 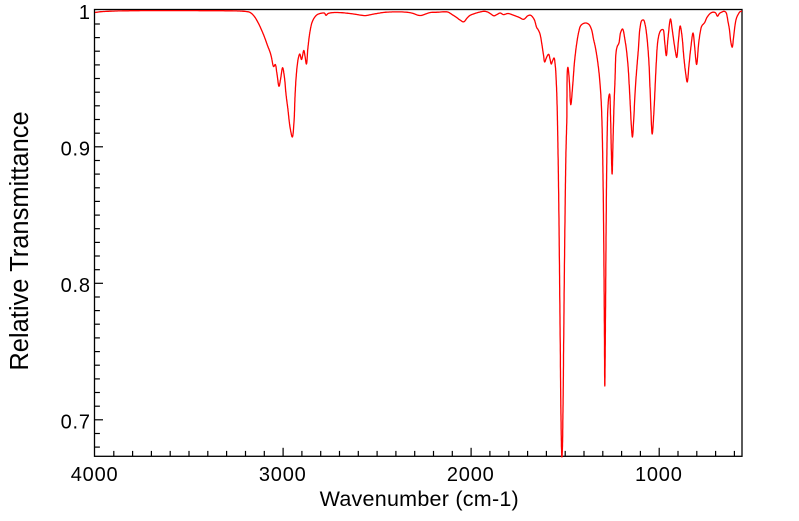 What do you see at coordinates (95, 475) in the screenshot?
I see `svg-text: 4000` at bounding box center [95, 475].